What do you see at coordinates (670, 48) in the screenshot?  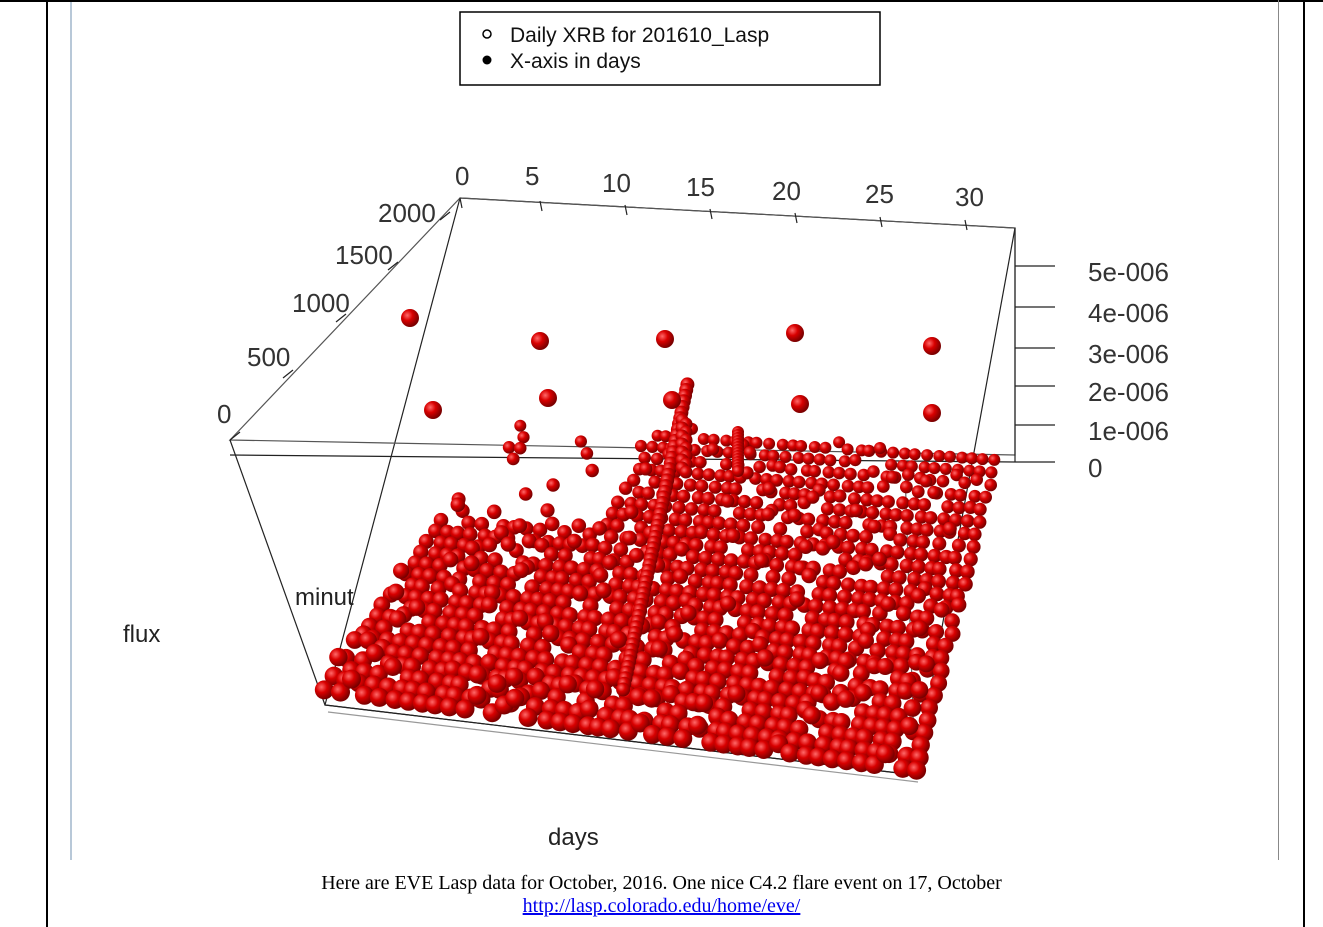 I see `legend: Daily XRB for 201610_Lasp X-axis in days` at bounding box center [670, 48].